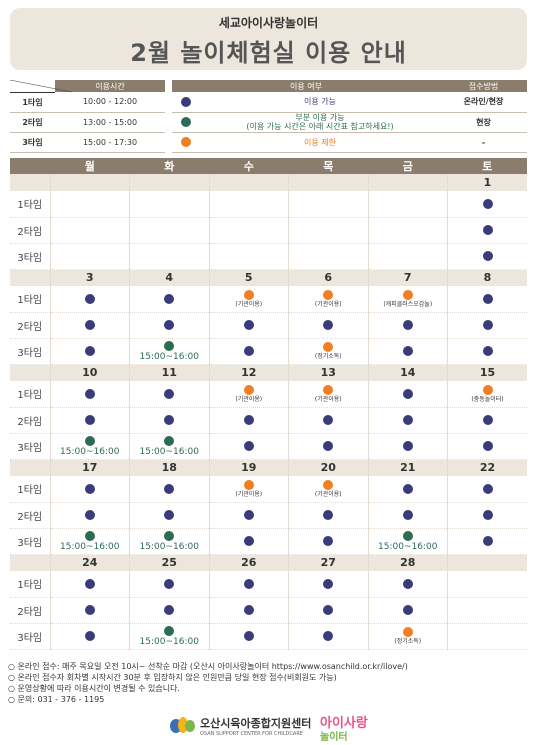  What do you see at coordinates (30, 299) in the screenshot?
I see `slot-label: 1타임` at bounding box center [30, 299].